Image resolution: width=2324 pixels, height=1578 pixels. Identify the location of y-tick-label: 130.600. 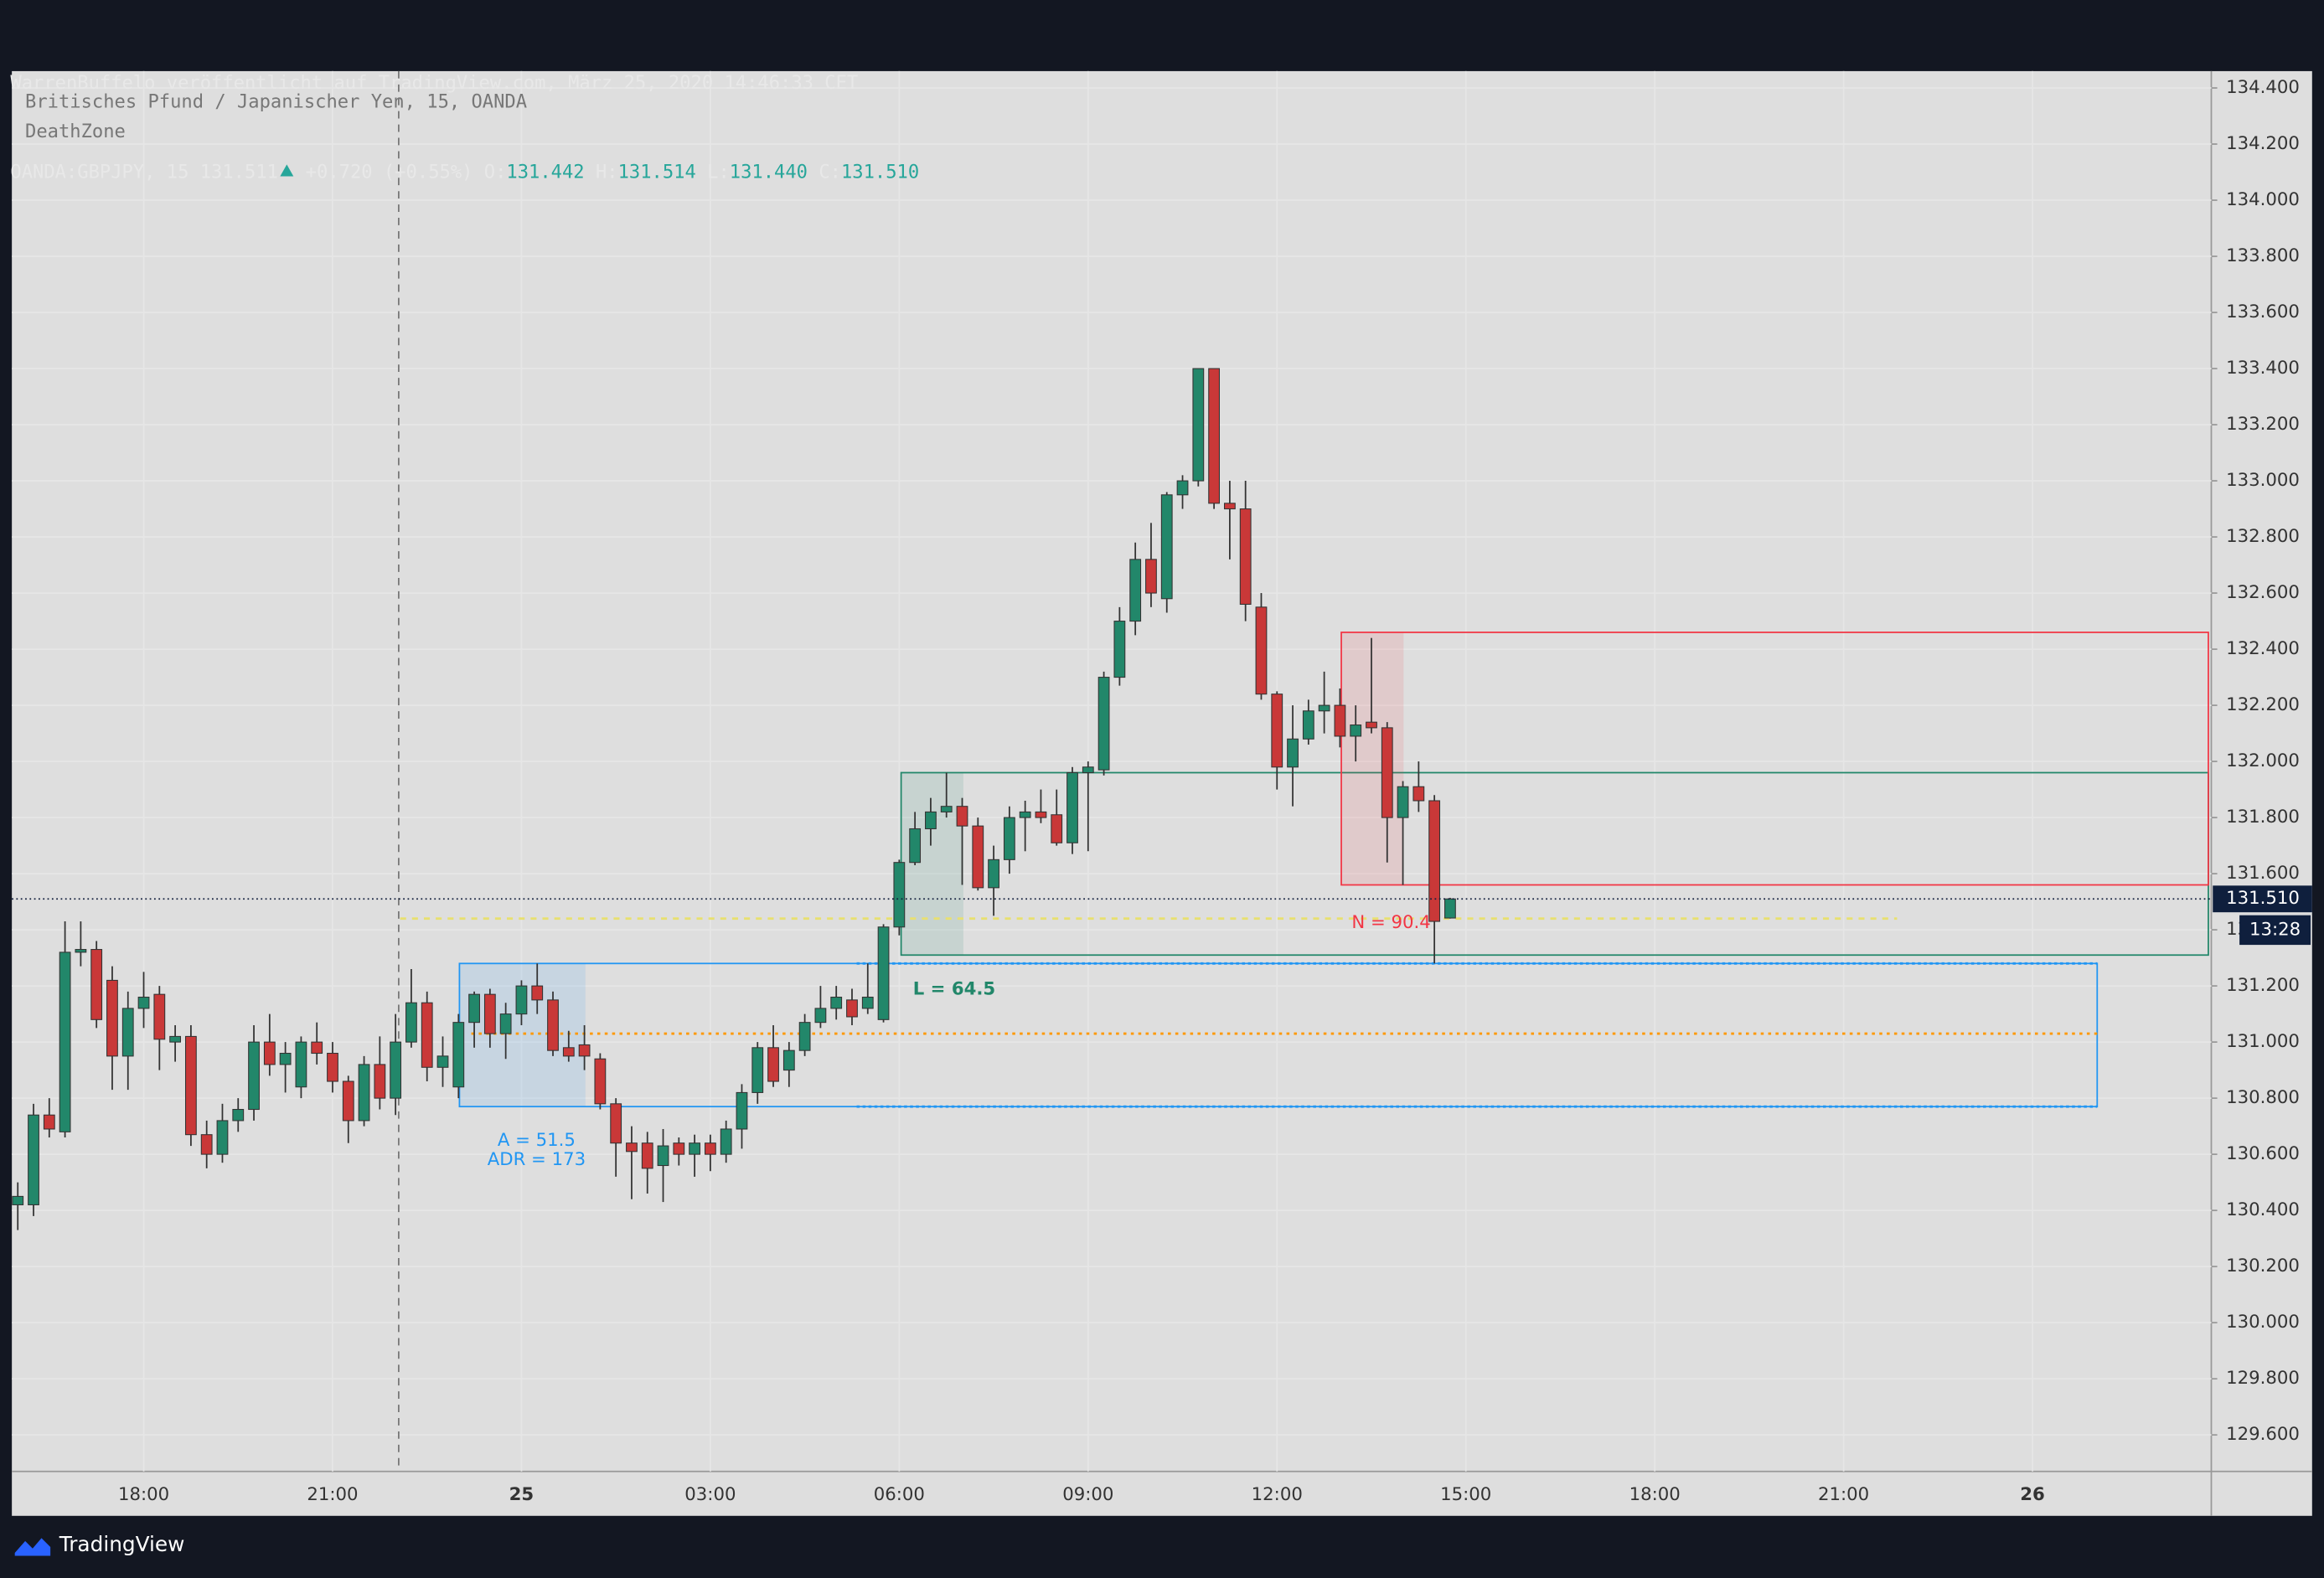
(2263, 1153).